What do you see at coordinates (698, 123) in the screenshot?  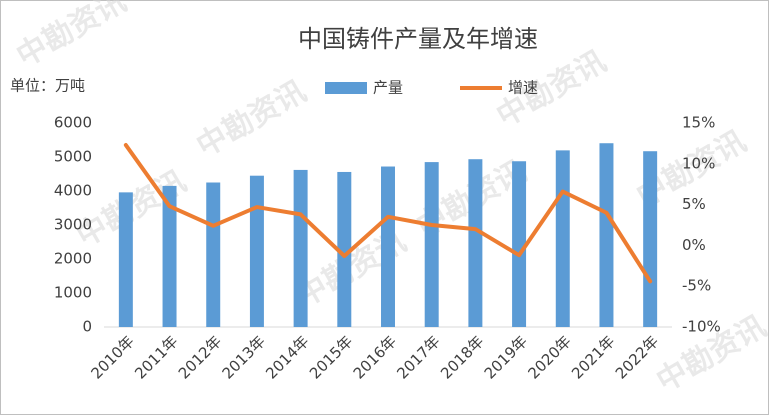 I see `y2-tick-label: 15%` at bounding box center [698, 123].